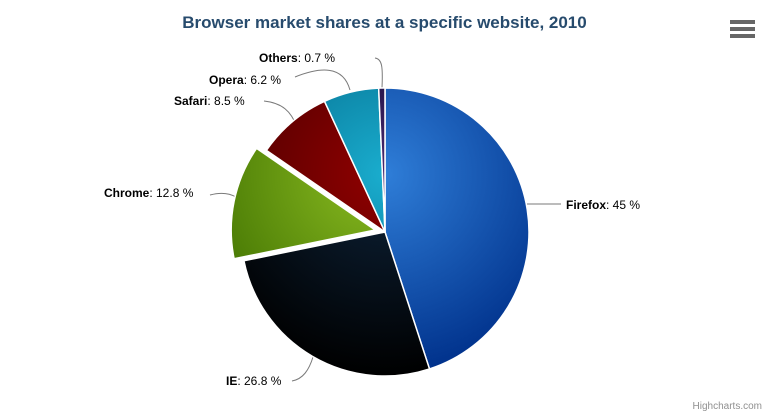  What do you see at coordinates (297, 58) in the screenshot?
I see `data-label-others: Others: 0.7 %` at bounding box center [297, 58].